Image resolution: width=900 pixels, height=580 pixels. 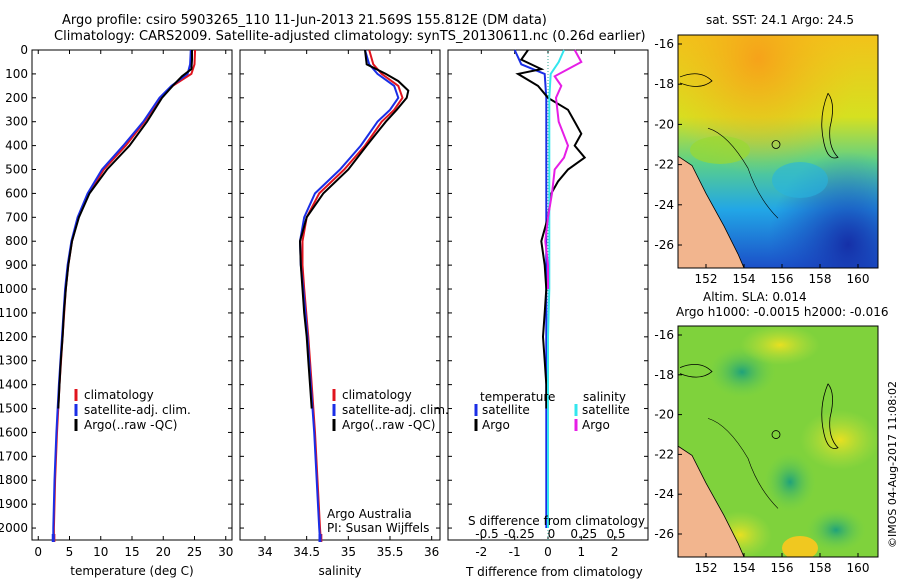 I want to click on depth-tick-label: 900, so click(x=16, y=265).